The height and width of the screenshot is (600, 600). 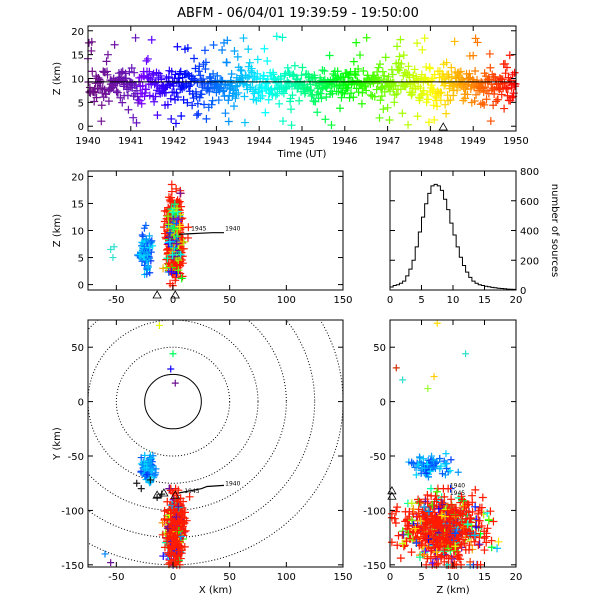 I want to click on y-tick-label: 800, so click(x=529, y=172).